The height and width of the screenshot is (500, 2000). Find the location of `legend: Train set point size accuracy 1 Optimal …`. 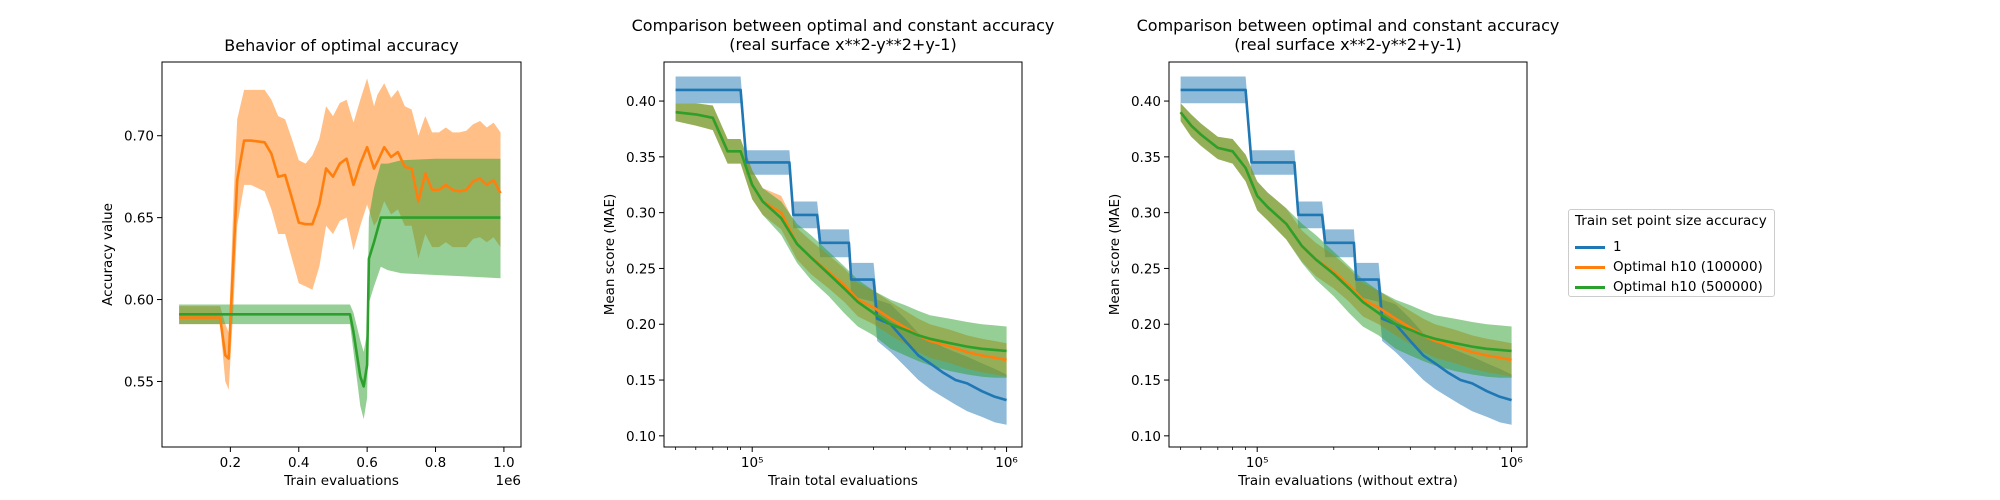

legend: Train set point size accuracy 1 Optimal … is located at coordinates (1671, 253).